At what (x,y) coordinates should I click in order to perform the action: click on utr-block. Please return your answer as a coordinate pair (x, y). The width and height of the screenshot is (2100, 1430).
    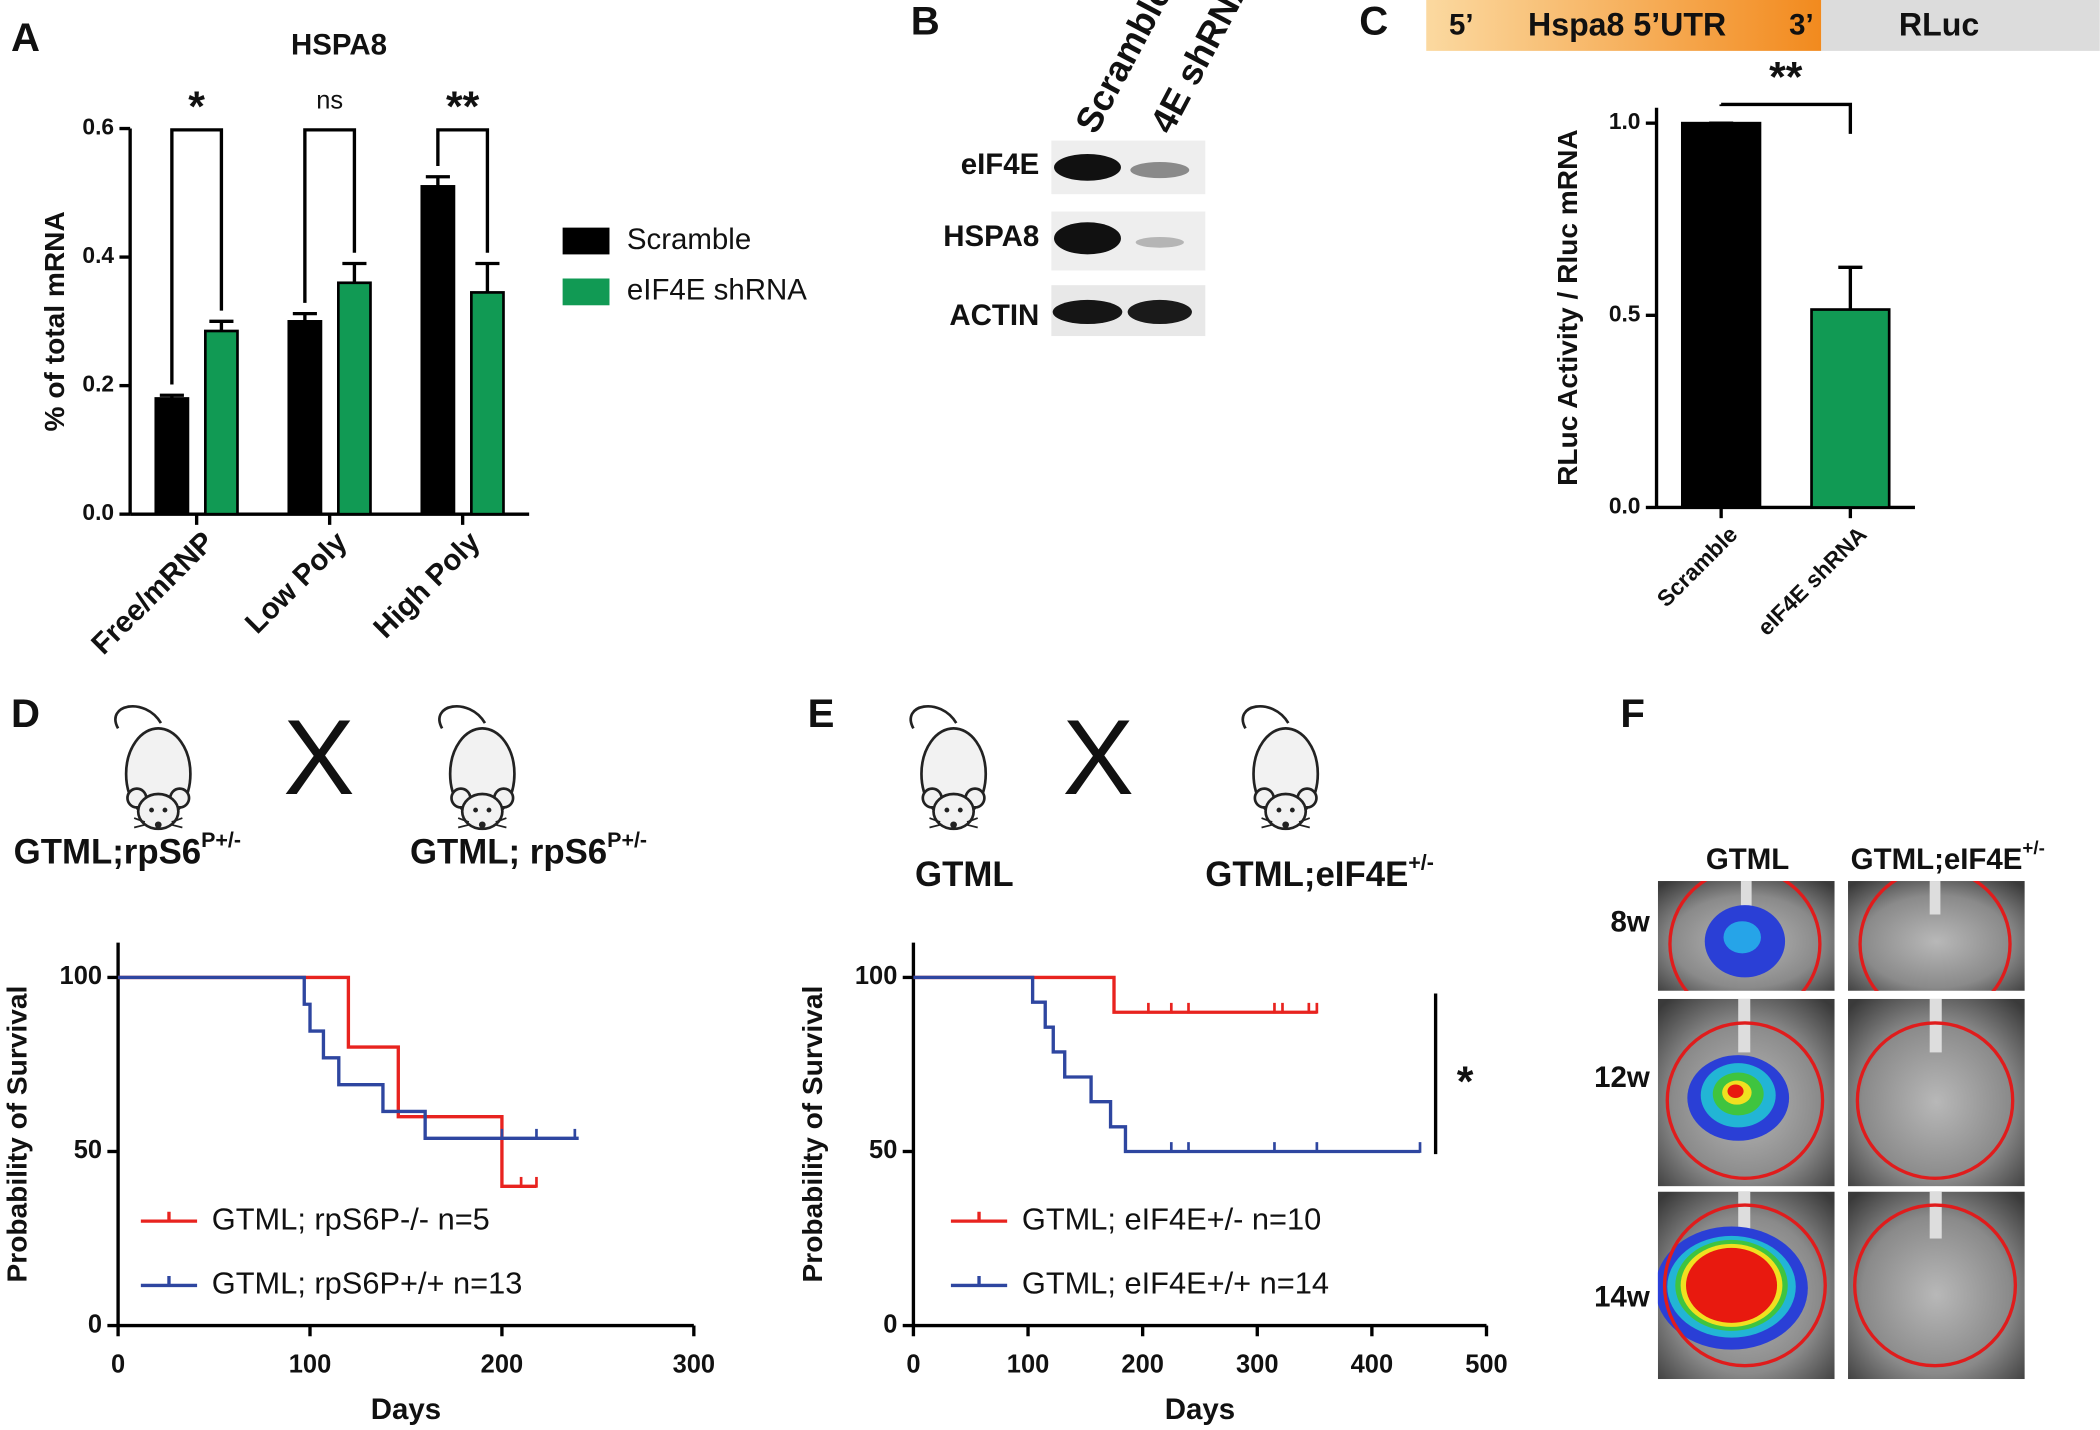
    Looking at the image, I should click on (1624, 25).